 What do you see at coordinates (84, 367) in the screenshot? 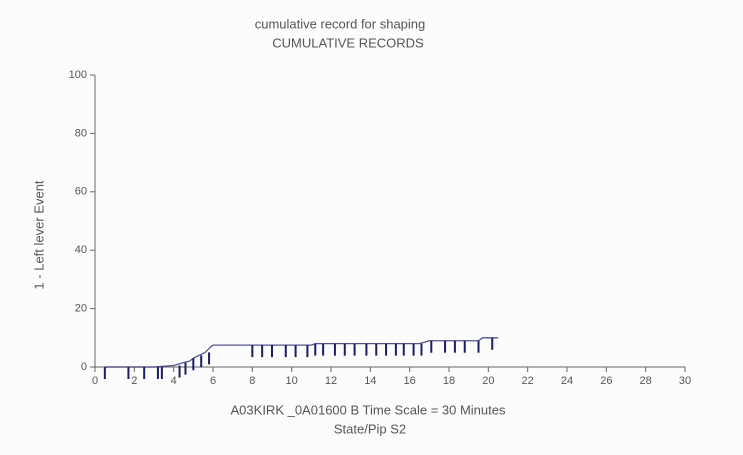
I see `y-tick-label: 0` at bounding box center [84, 367].